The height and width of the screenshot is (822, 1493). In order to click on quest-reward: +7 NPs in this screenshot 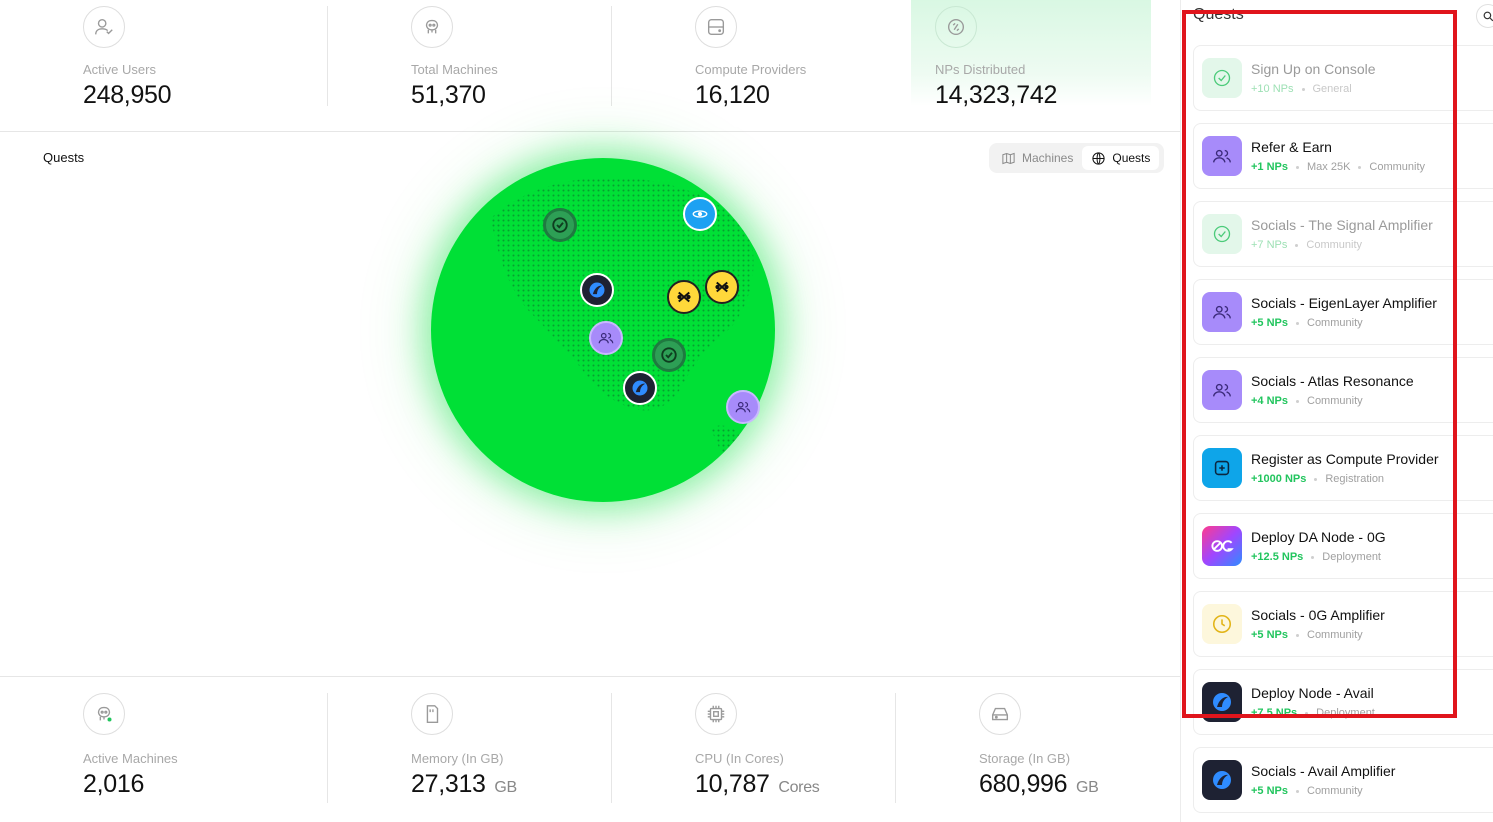, I will do `click(1269, 245)`.